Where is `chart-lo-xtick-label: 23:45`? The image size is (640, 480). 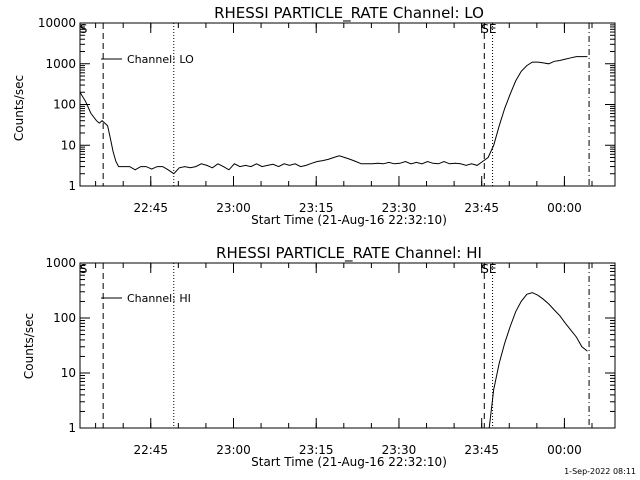
chart-lo-xtick-label: 23:45 is located at coordinates (481, 208).